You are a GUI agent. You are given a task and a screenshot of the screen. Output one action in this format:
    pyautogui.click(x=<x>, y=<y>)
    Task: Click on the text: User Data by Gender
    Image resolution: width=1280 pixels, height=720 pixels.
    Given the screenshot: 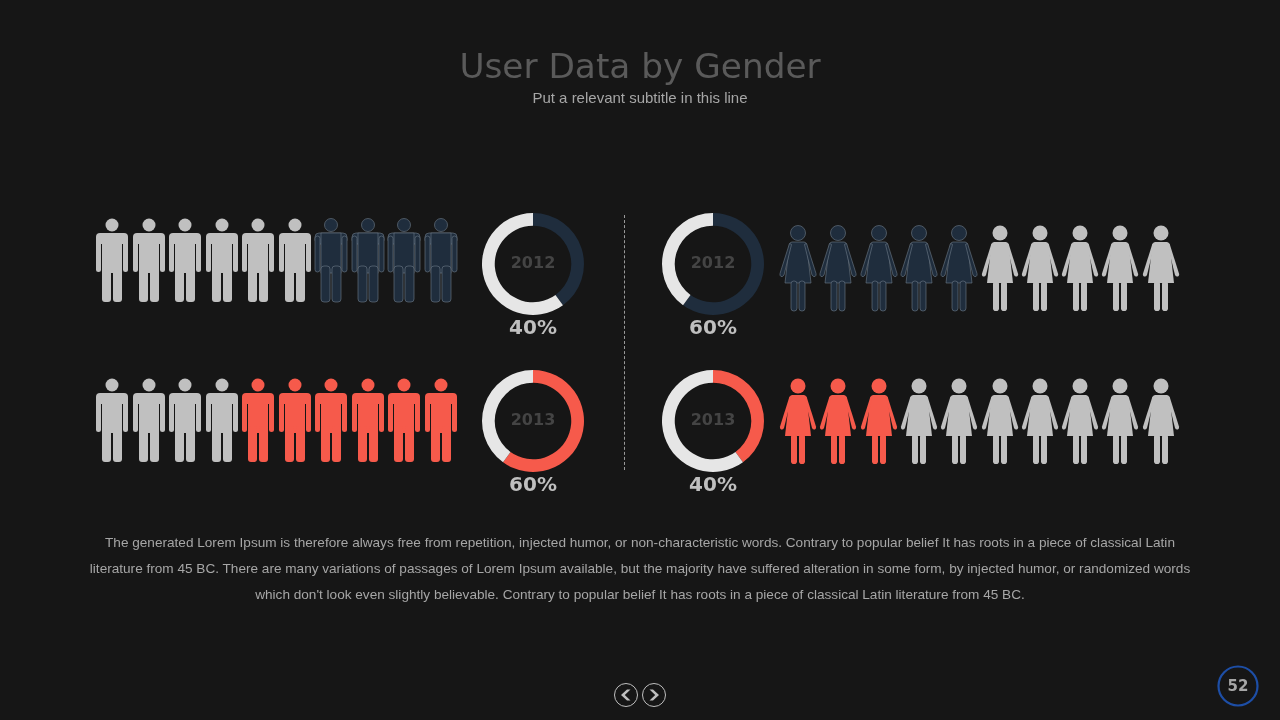 What is the action you would take?
    pyautogui.click(x=640, y=66)
    